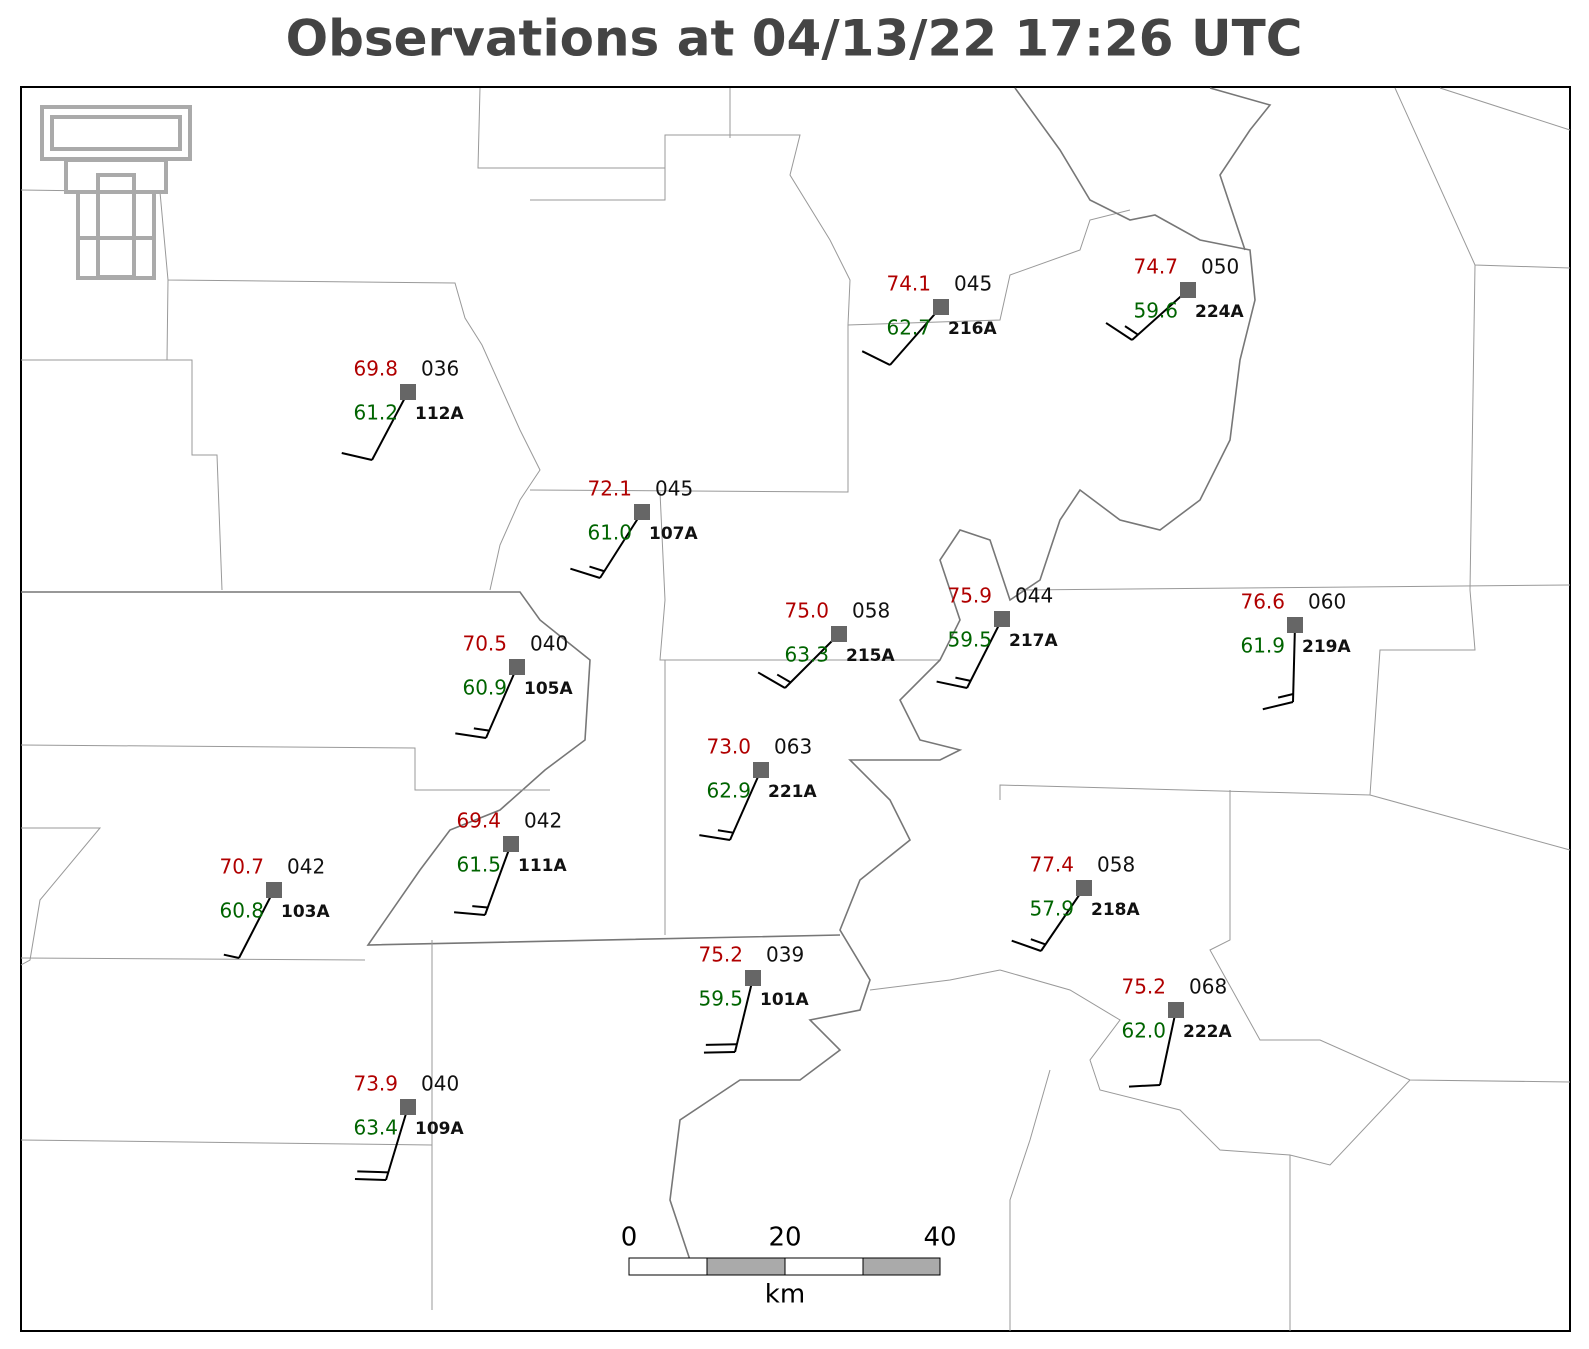 The width and height of the screenshot is (1589, 1349). I want to click on pressure: 045, so click(674, 489).